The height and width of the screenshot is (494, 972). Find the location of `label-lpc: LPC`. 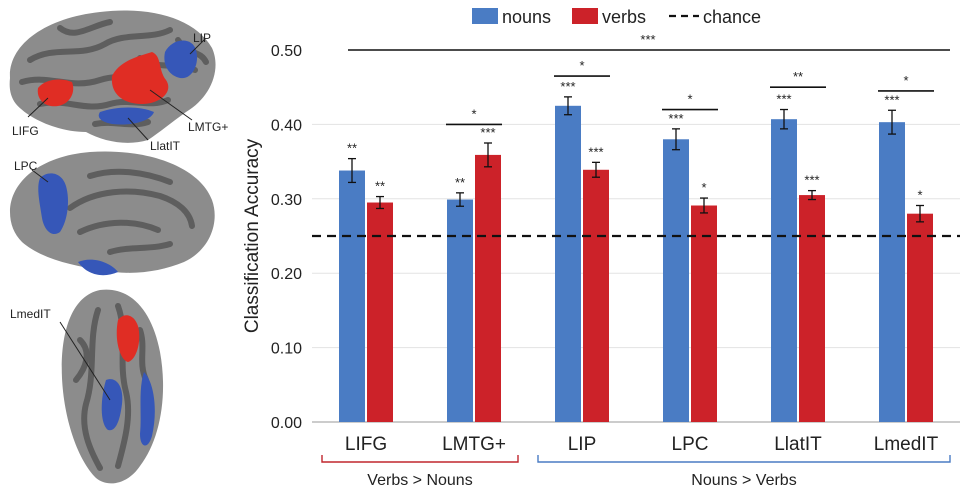

label-lpc: LPC is located at coordinates (26, 166).